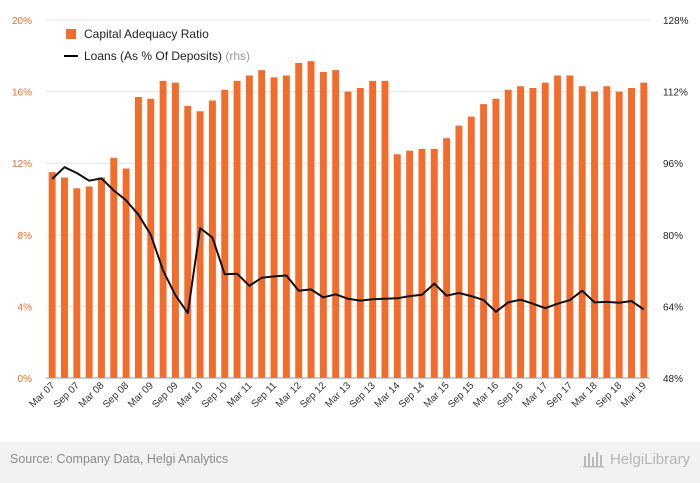 This screenshot has width=700, height=483. I want to click on x-tick-label: Sep 11, so click(264, 395).